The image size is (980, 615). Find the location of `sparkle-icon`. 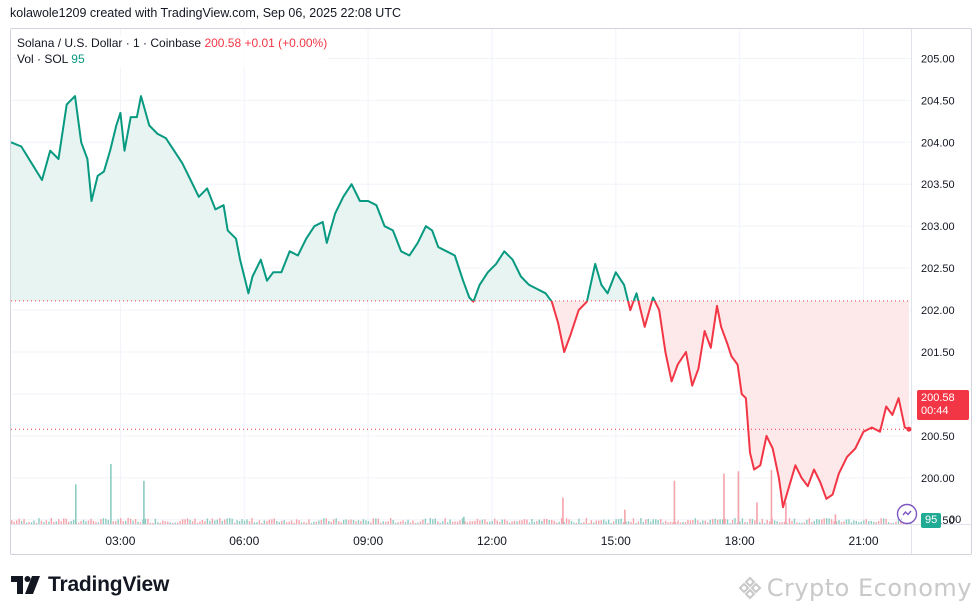

sparkle-icon is located at coordinates (907, 514).